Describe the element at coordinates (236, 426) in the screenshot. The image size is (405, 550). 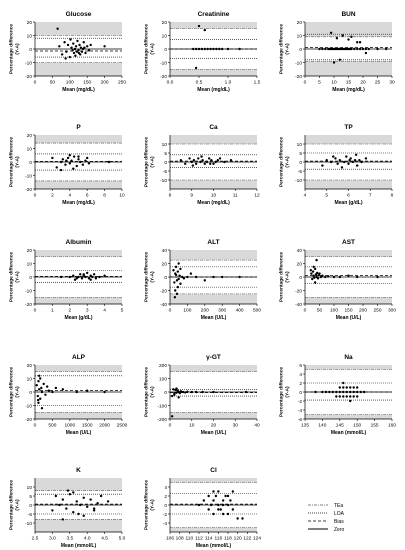
I see `x-tick-label: 30` at that location.